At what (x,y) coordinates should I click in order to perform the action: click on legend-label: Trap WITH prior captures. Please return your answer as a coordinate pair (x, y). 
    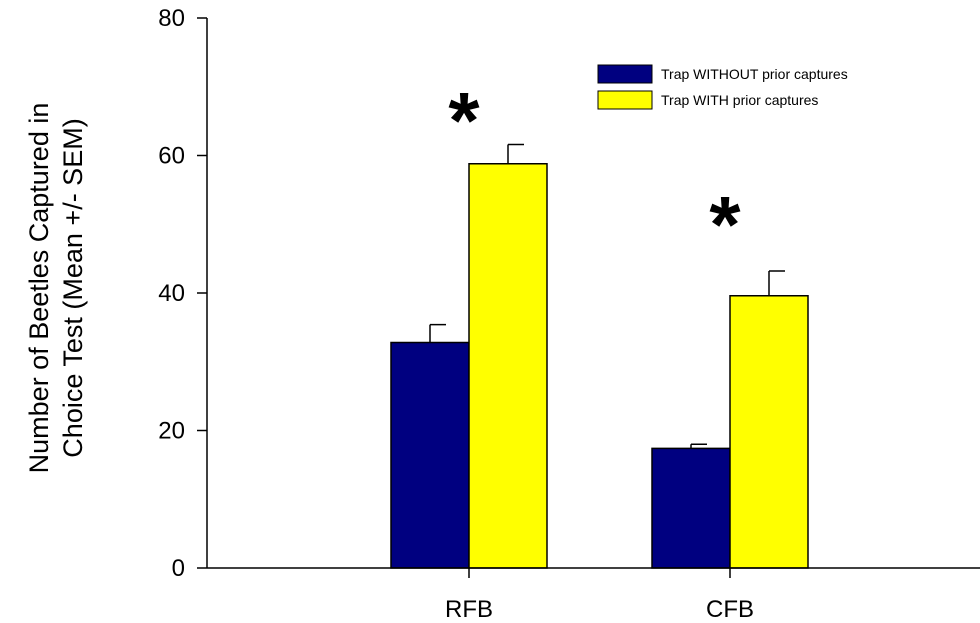
    Looking at the image, I should click on (739, 100).